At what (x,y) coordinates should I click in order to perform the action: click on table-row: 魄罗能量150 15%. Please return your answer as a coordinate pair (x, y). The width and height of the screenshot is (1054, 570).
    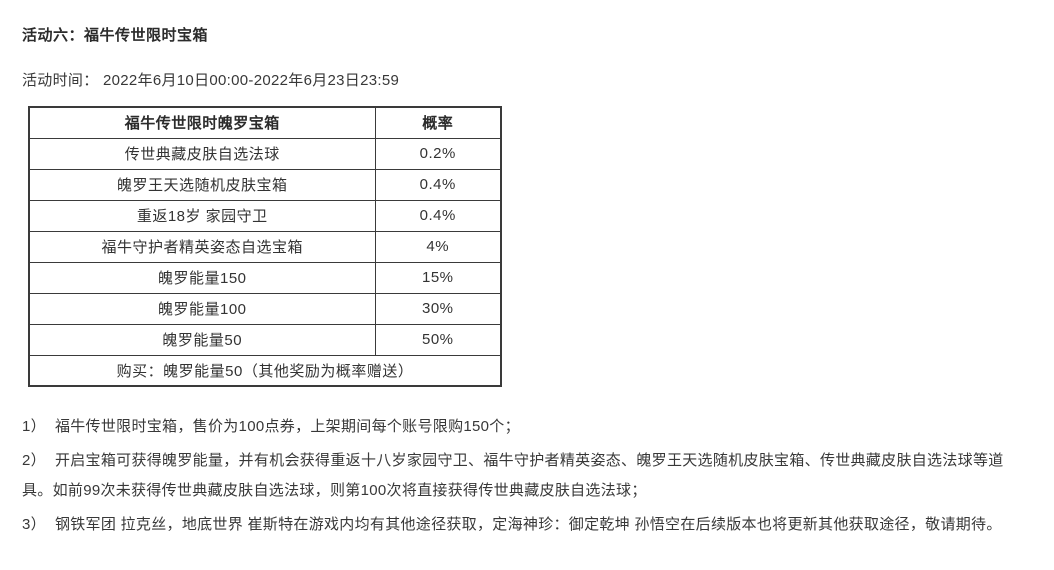
    Looking at the image, I should click on (265, 277).